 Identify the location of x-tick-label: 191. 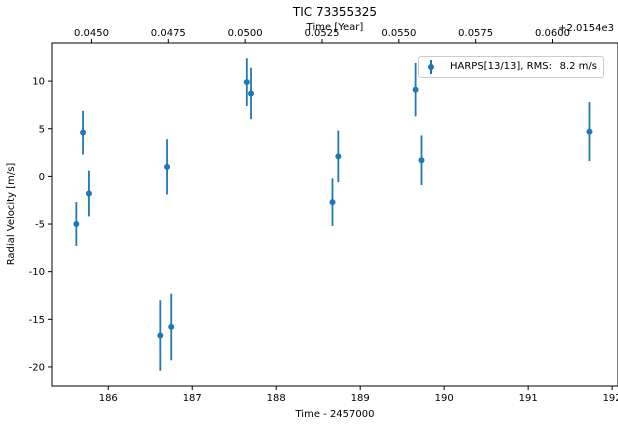
(528, 398).